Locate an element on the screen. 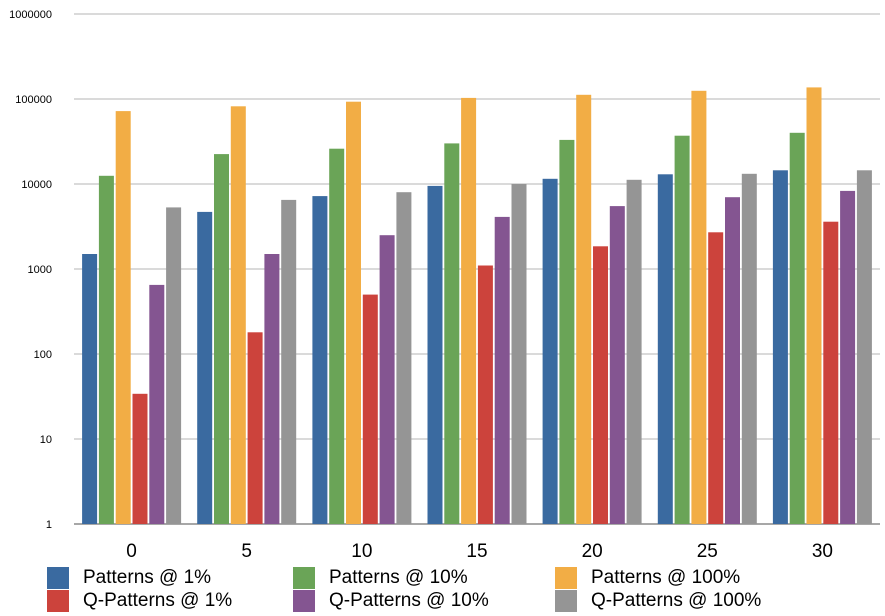 The image size is (885, 616). legend-item: Q-Patterns @ 1% is located at coordinates (139, 601).